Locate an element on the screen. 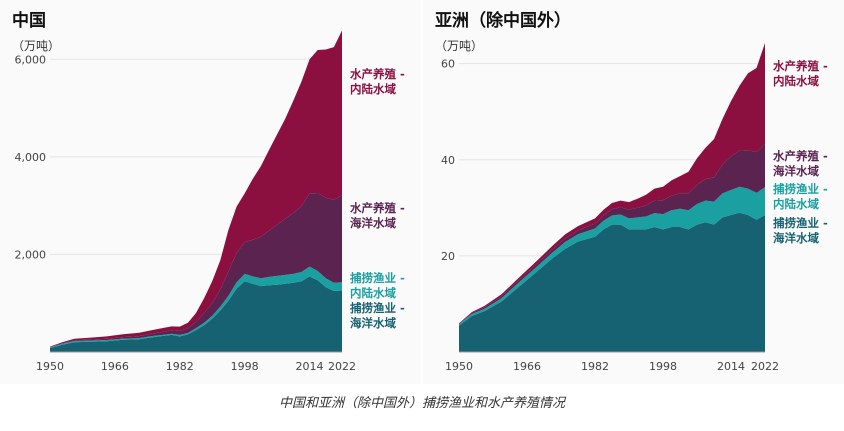  area-series-aquaculture_marine is located at coordinates (196, 270).